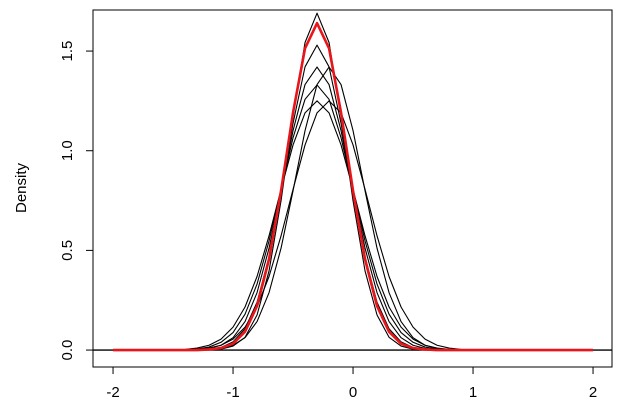 The height and width of the screenshot is (415, 623). I want to click on x-tick-label: 0, so click(353, 392).